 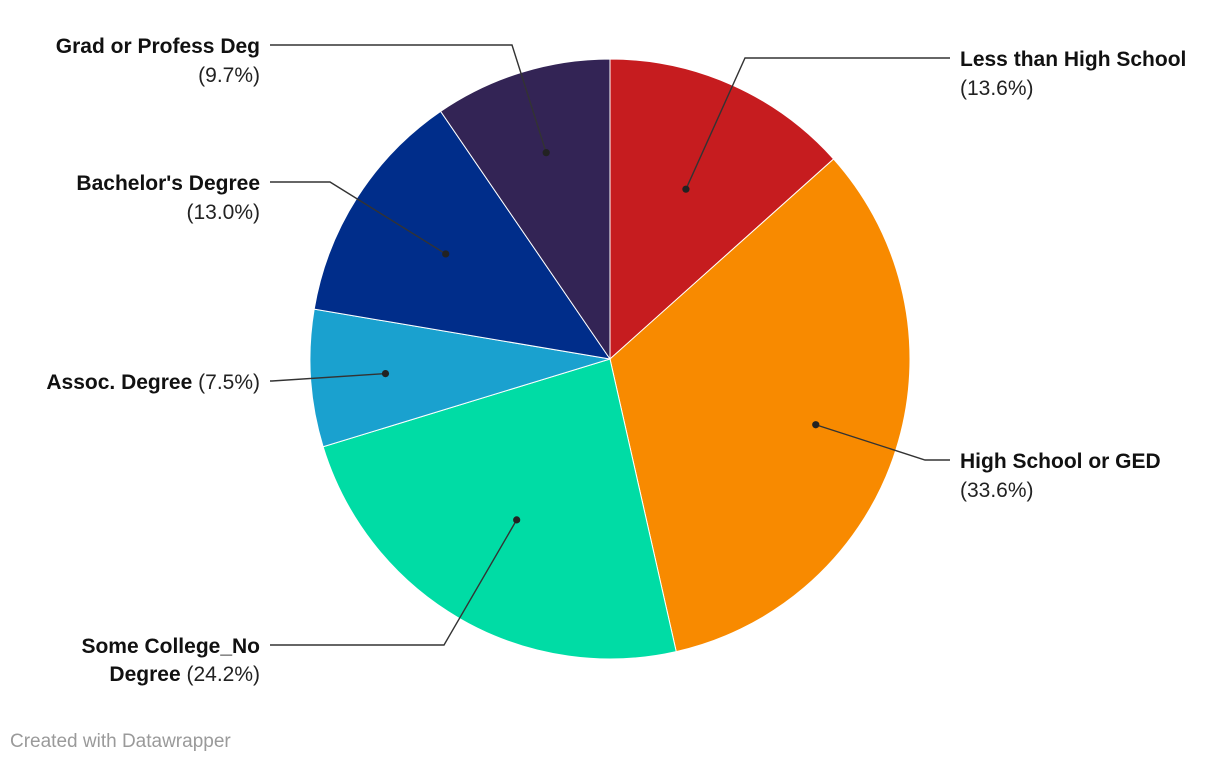 I want to click on slice-label-2-line2: Degree (24.2%), so click(x=184, y=674).